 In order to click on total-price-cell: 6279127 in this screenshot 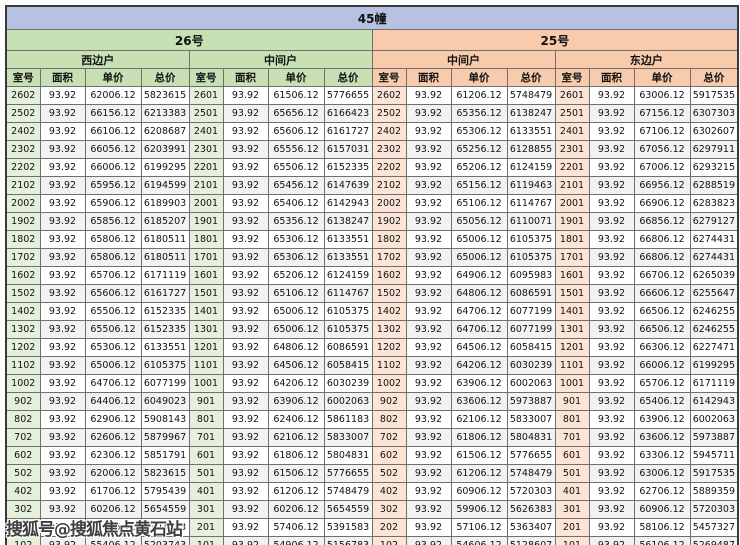, I will do `click(714, 221)`.